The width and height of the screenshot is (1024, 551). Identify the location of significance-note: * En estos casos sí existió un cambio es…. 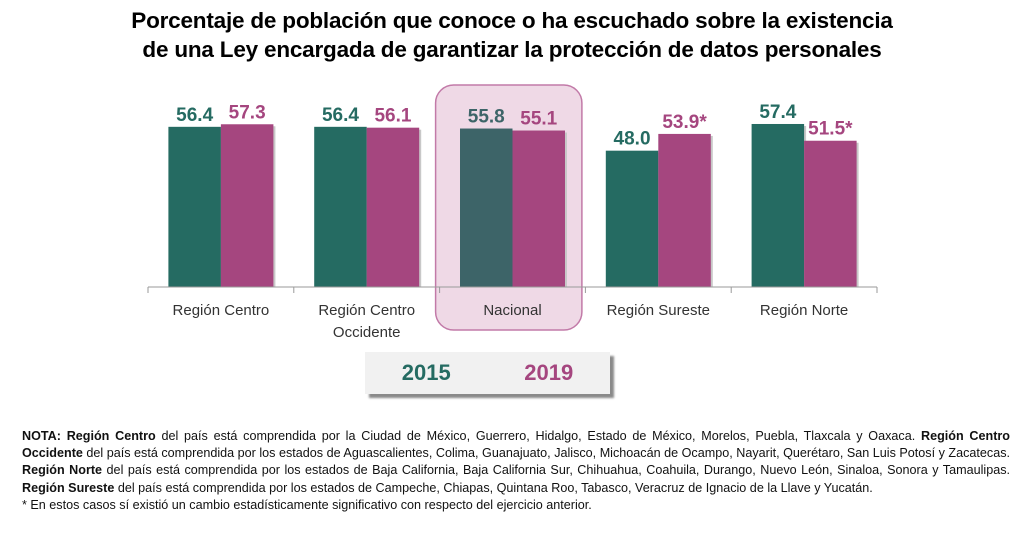
(516, 505).